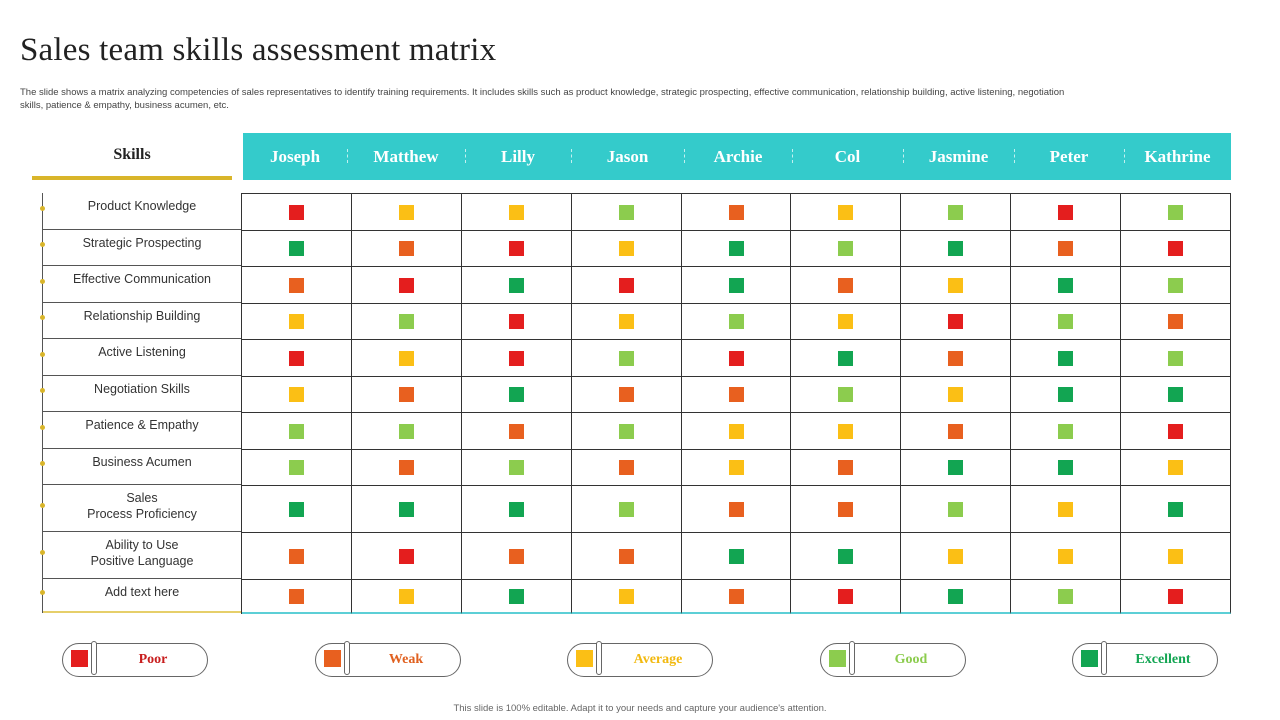 The width and height of the screenshot is (1280, 720). Describe the element at coordinates (153, 659) in the screenshot. I see `legend-label: Poor` at that location.